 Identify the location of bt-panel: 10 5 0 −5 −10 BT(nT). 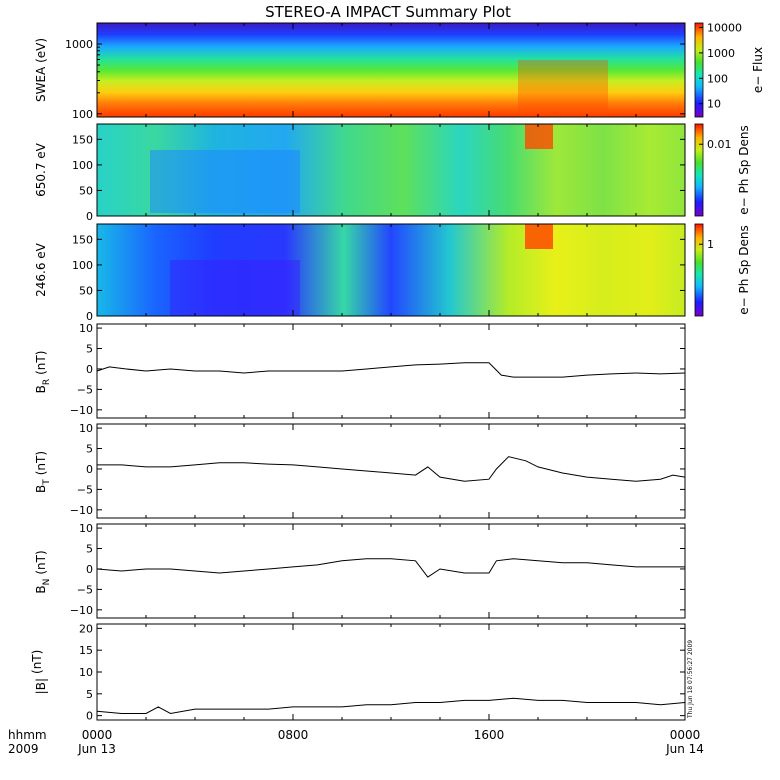
(360, 470).